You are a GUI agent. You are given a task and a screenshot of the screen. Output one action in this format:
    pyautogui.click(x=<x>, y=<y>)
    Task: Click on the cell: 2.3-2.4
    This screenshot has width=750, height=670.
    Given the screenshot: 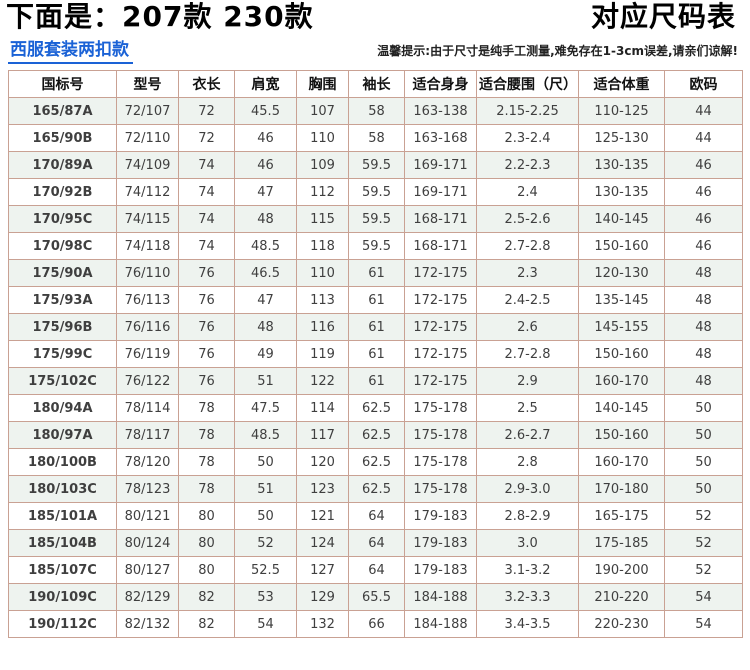 What is the action you would take?
    pyautogui.click(x=527, y=138)
    